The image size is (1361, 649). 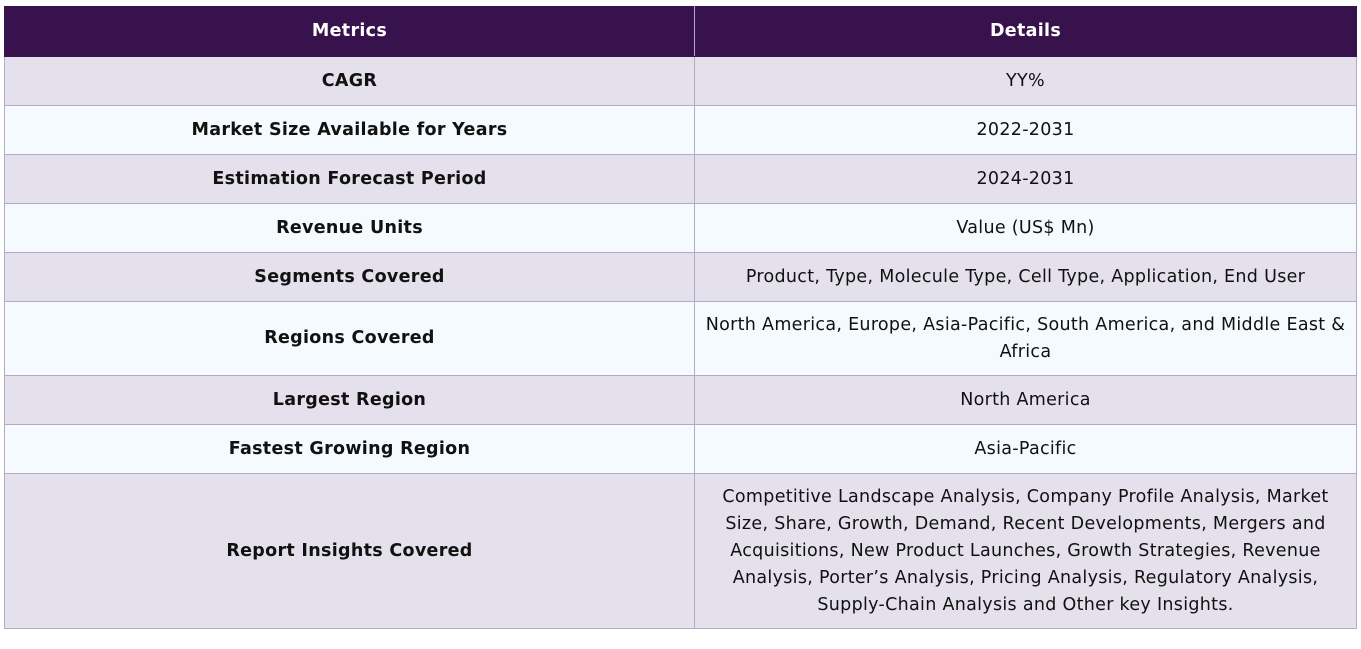 I want to click on table-header-row: Metrics Details, so click(x=680, y=31).